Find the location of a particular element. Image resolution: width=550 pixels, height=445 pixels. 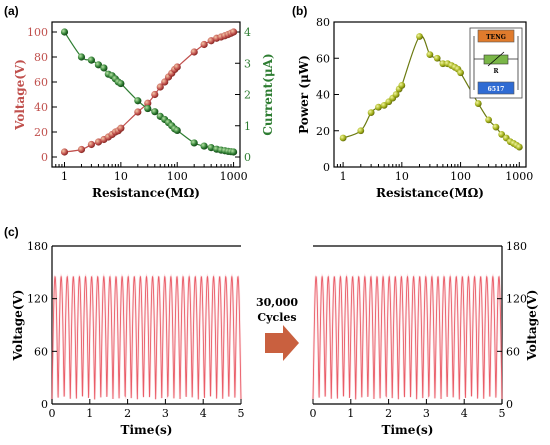

resistor-arrow is located at coordinates (496, 59).